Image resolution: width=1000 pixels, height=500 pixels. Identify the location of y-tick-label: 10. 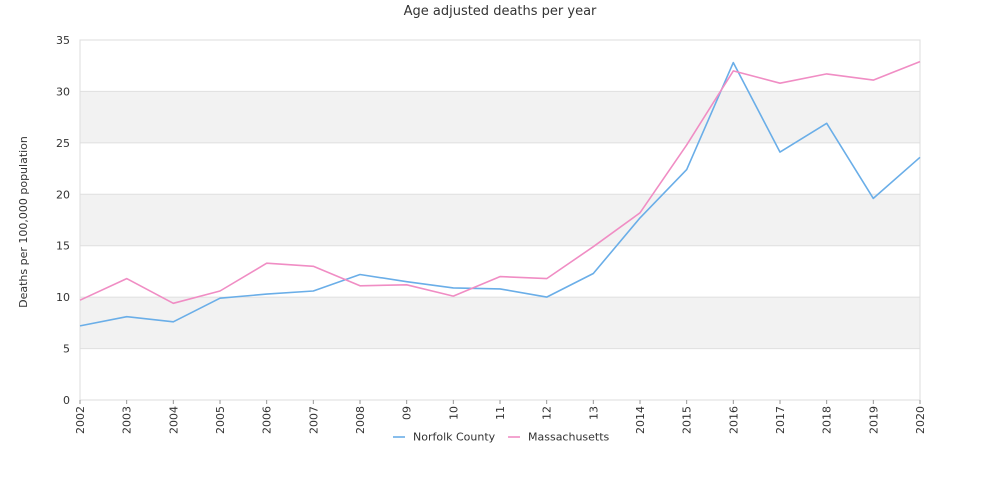
(63, 297).